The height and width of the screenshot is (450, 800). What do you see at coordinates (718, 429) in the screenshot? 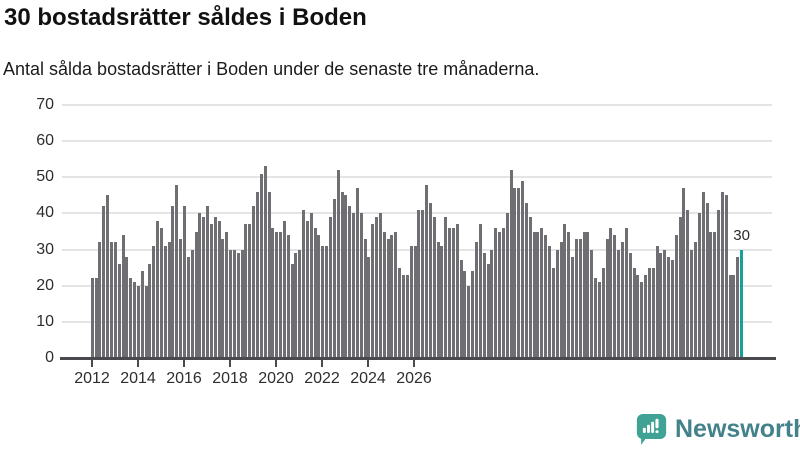
I see `newsworthy-logo: Newsworthy` at bounding box center [718, 429].